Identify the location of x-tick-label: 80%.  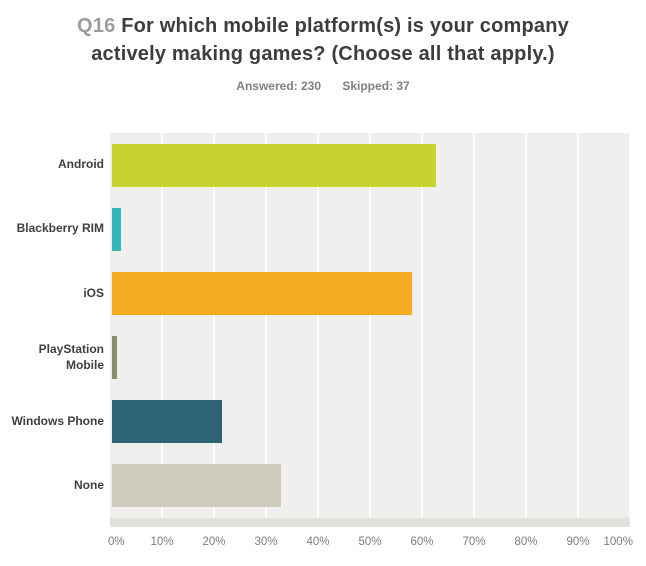
(526, 542).